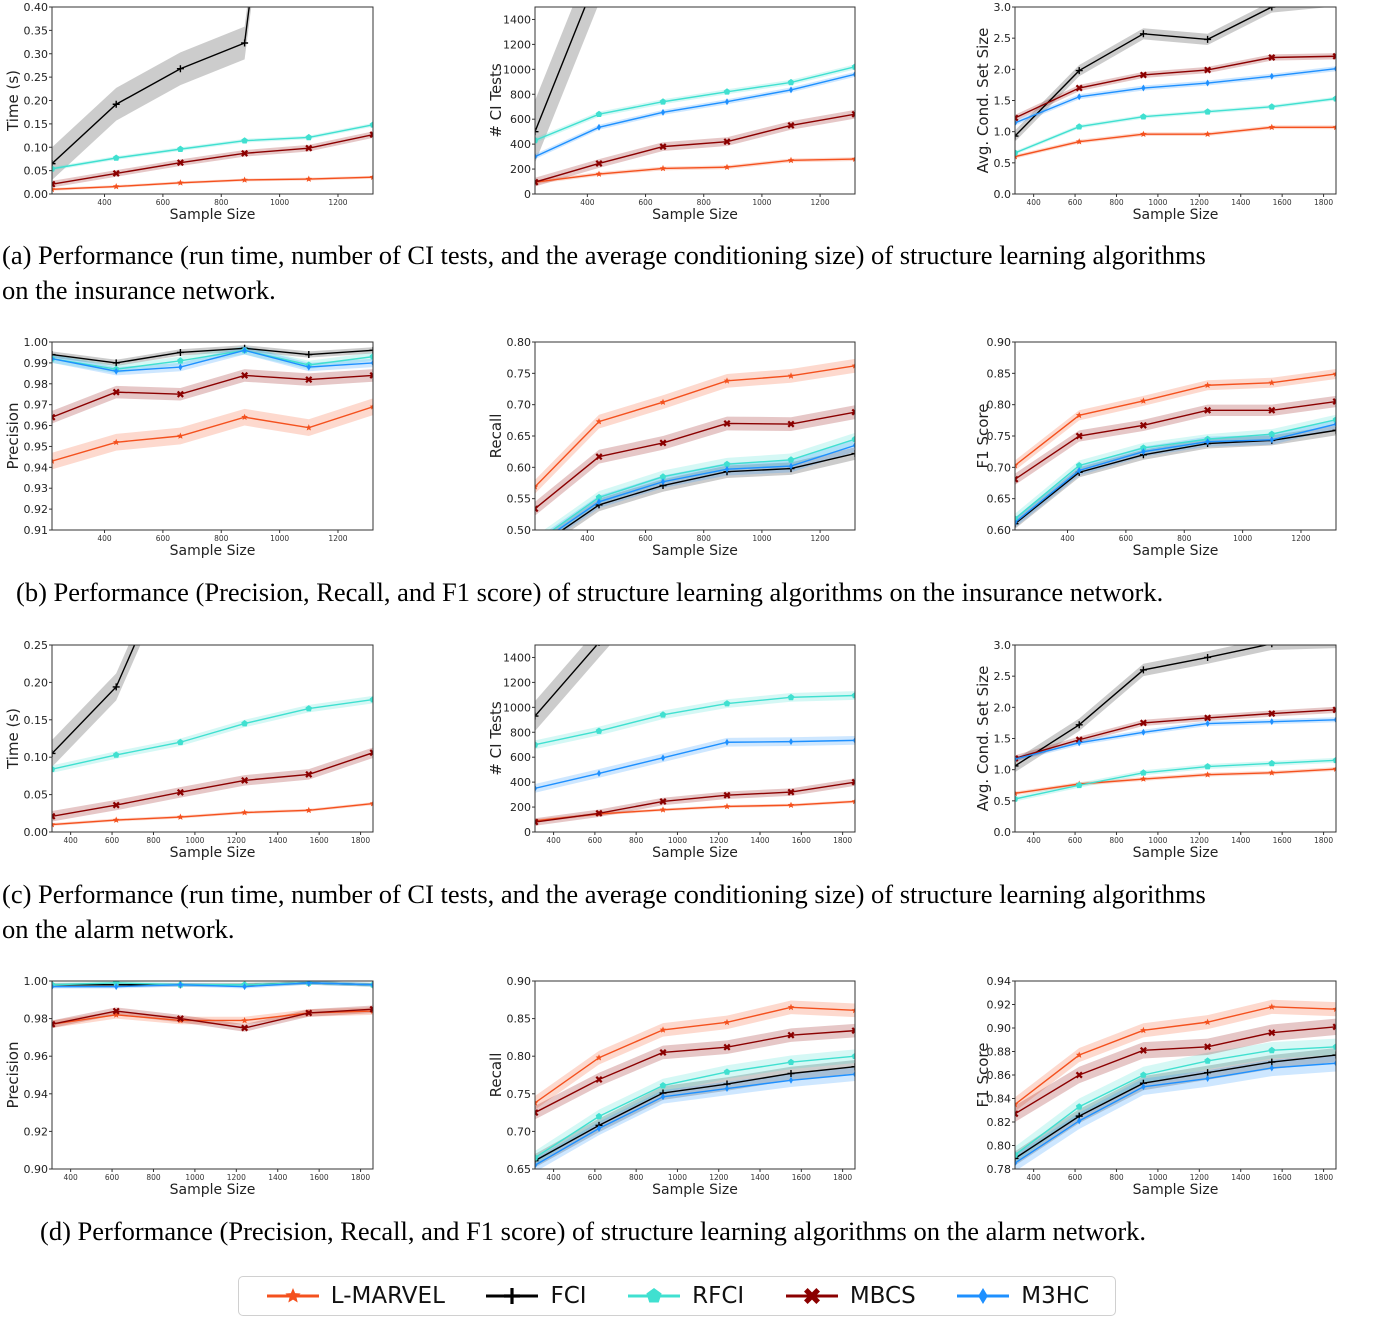 Image resolution: width=1379 pixels, height=1321 pixels. Describe the element at coordinates (36, 405) in the screenshot. I see `y-tick-label: 0.97` at that location.